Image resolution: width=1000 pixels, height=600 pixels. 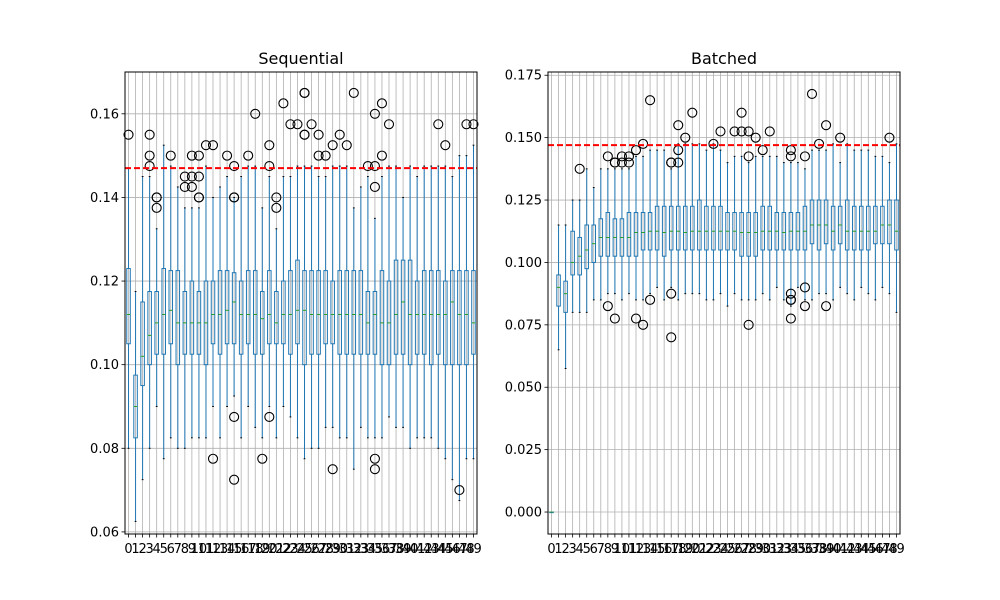 I want to click on y-tick-label: 0.06, so click(x=104, y=532).